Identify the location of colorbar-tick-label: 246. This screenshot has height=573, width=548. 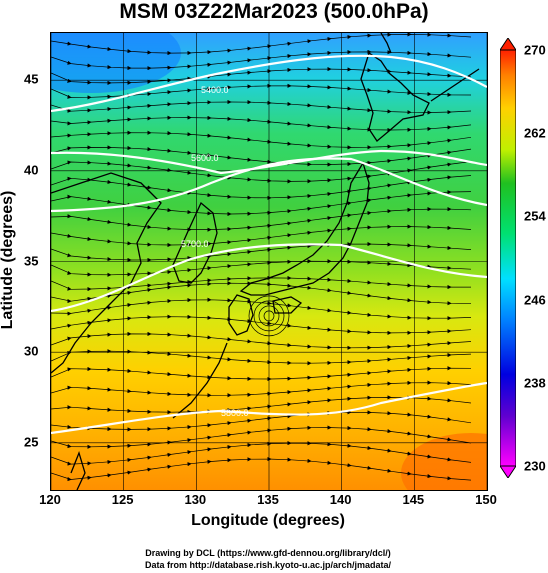
(535, 300).